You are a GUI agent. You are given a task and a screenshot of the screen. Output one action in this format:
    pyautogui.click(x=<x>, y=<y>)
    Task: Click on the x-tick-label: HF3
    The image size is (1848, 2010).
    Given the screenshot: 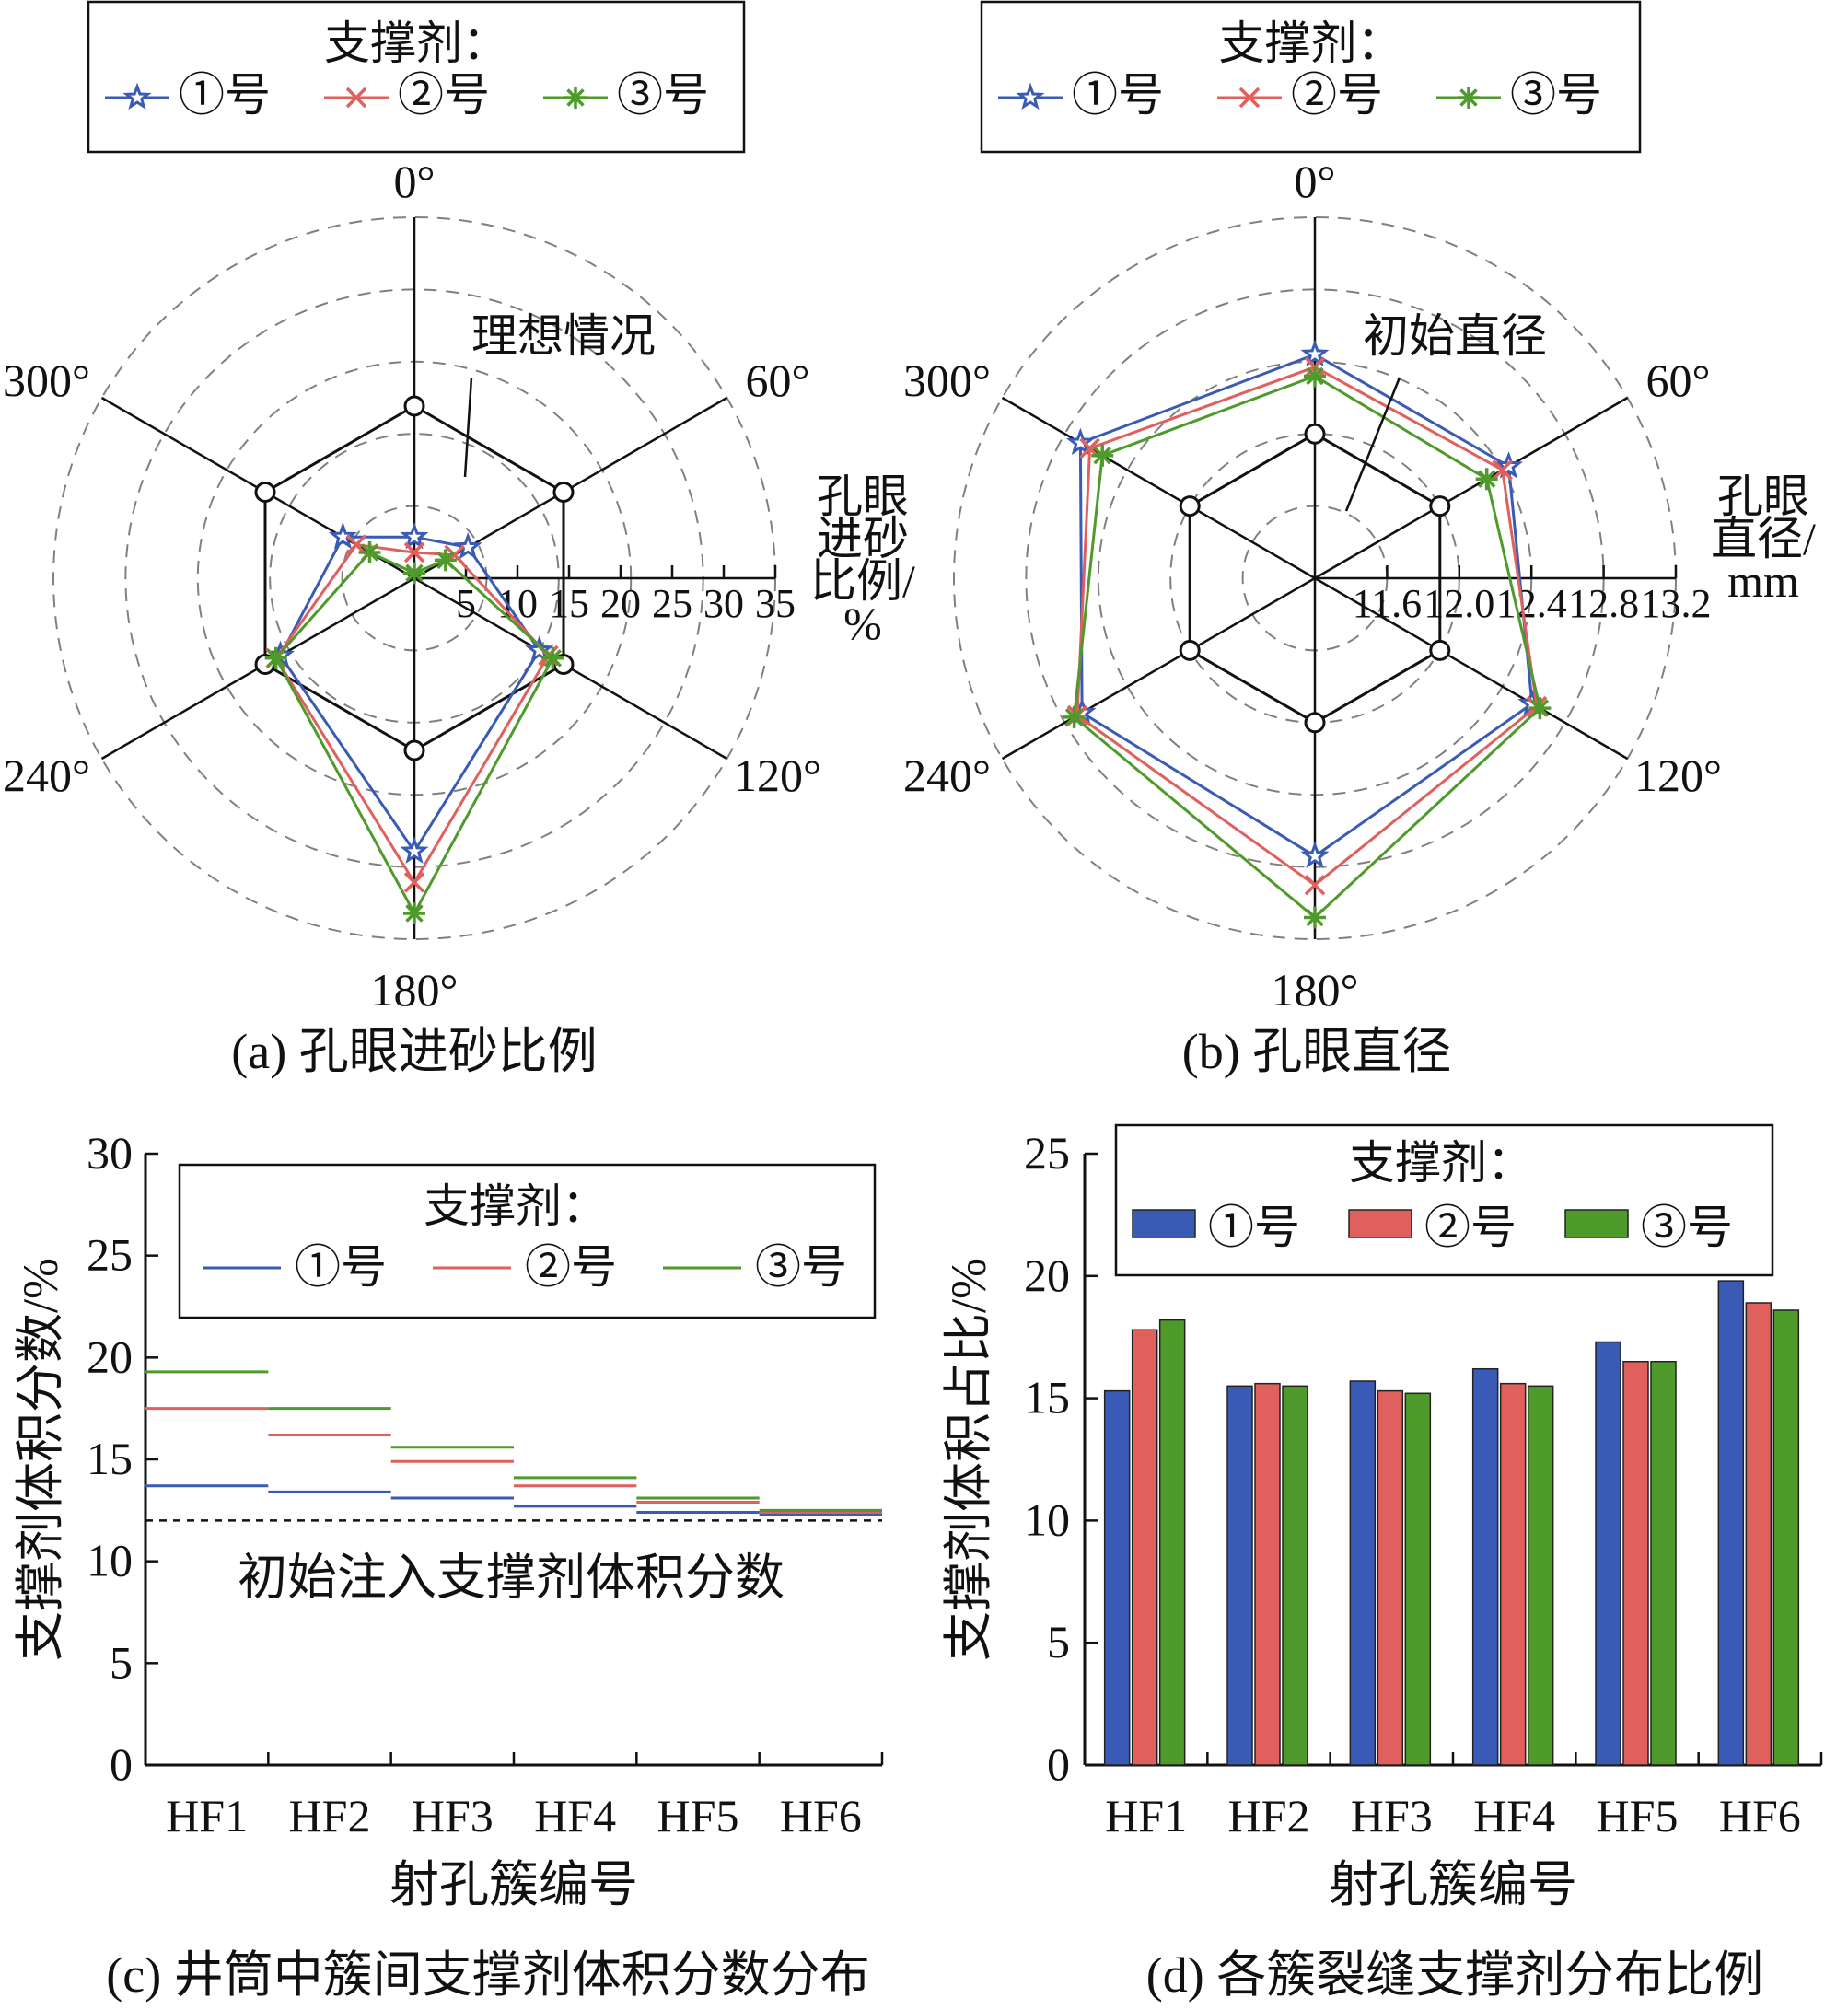 What is the action you would take?
    pyautogui.click(x=1392, y=1816)
    